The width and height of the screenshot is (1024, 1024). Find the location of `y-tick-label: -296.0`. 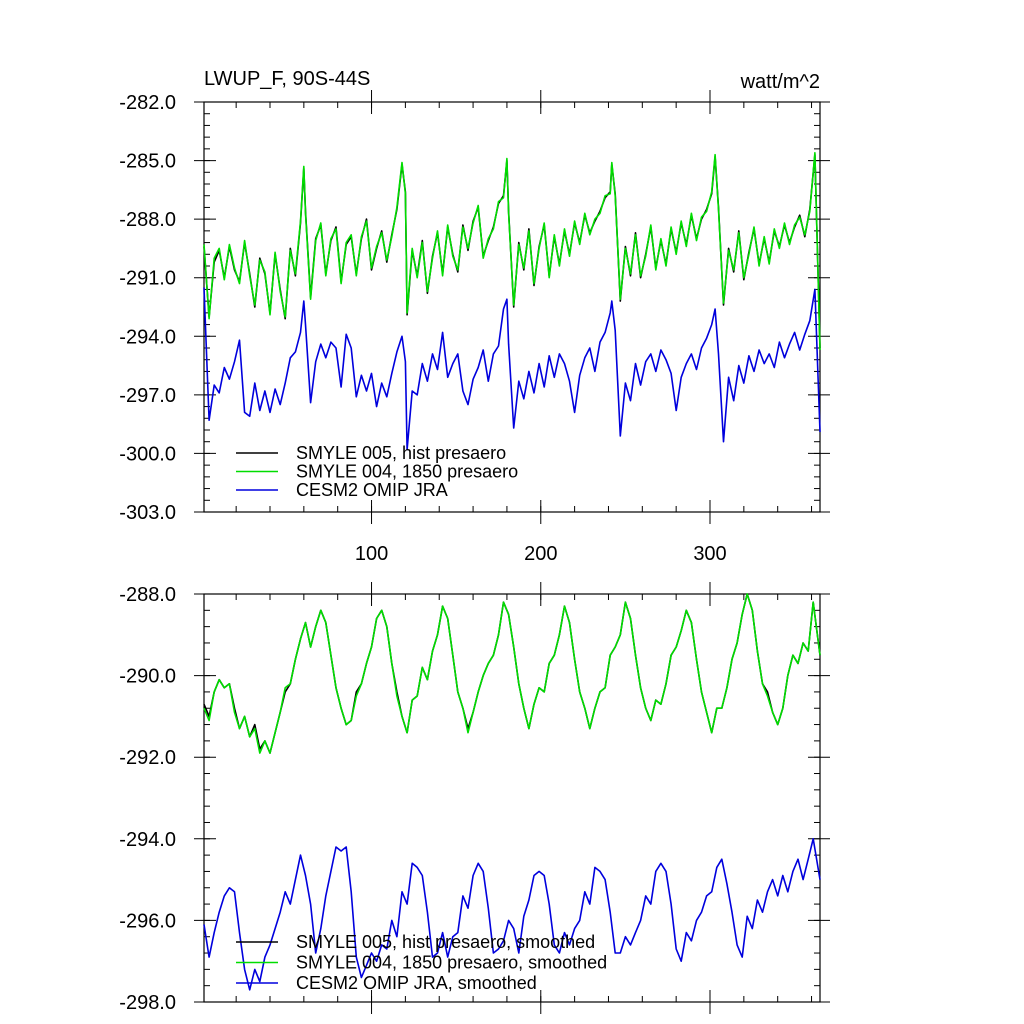

y-tick-label: -296.0 is located at coordinates (147, 921).